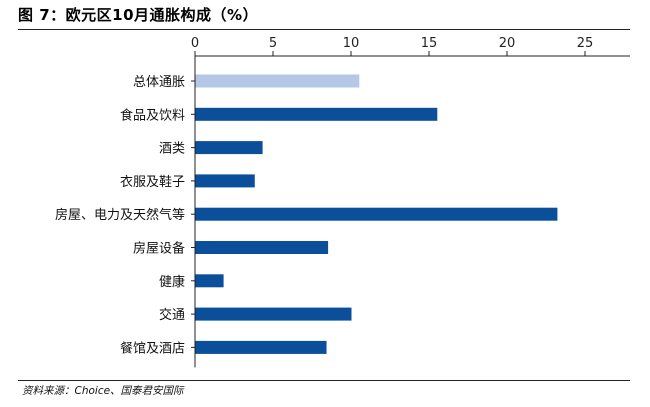  I want to click on category-label: 衣服及鞋子, so click(152, 182).